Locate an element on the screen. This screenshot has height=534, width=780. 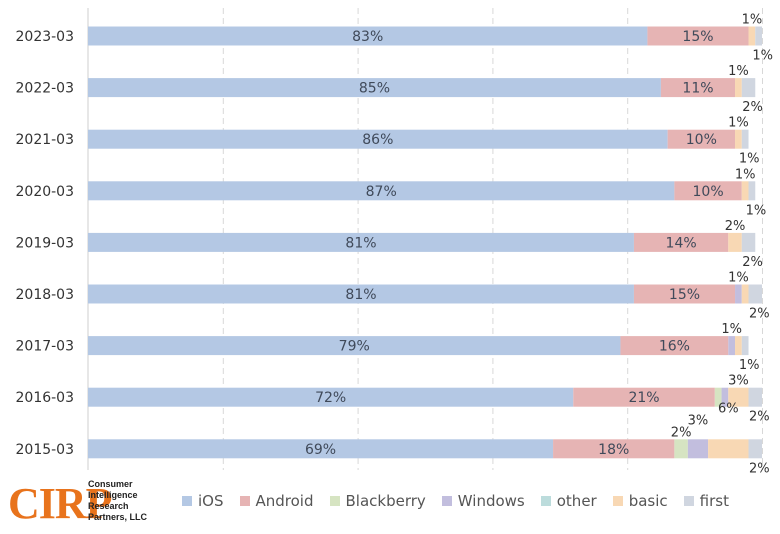
data-label: 83% is located at coordinates (367, 37).